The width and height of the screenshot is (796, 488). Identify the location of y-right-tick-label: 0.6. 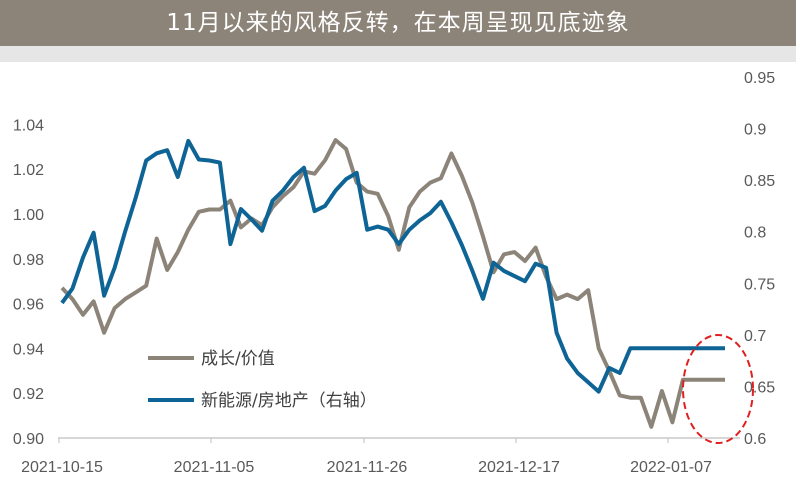
(755, 439).